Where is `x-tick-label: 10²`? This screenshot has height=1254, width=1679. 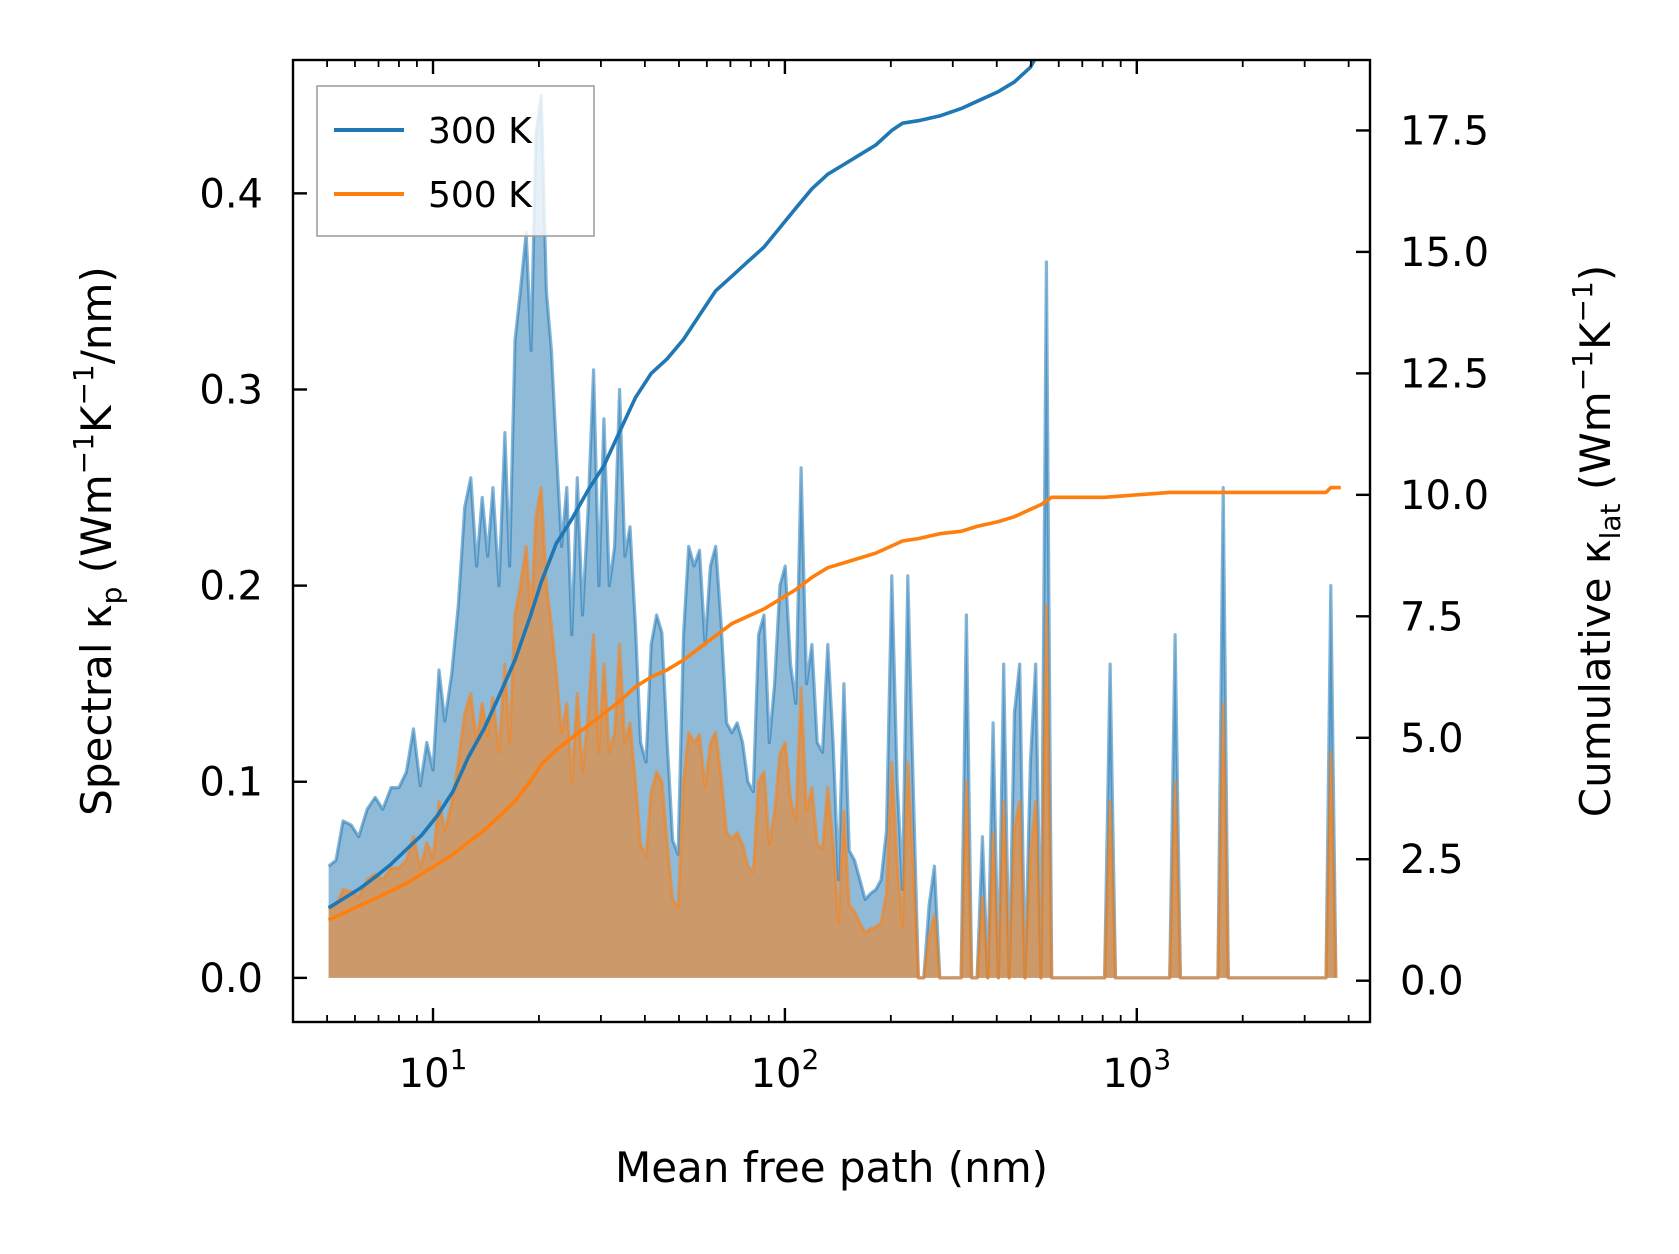 x-tick-label: 10² is located at coordinates (785, 1070).